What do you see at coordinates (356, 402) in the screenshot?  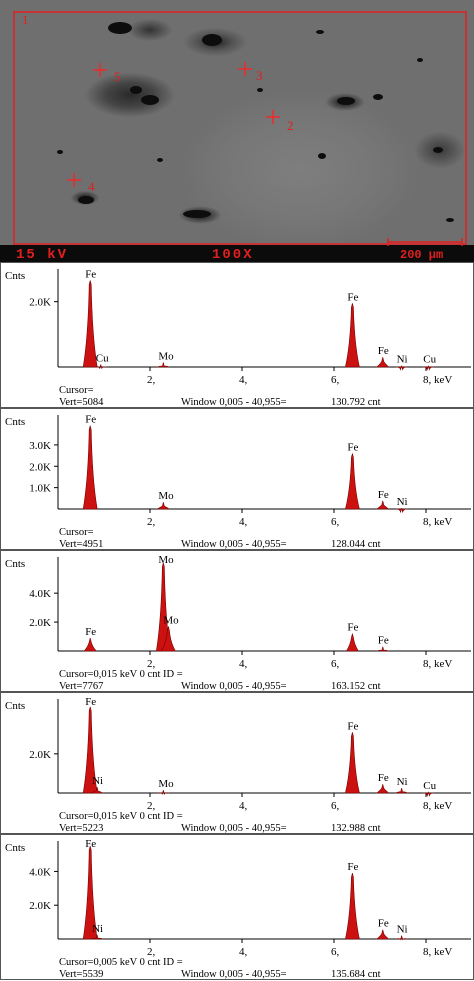 I see `total-count-readout: 130.792 cnt` at bounding box center [356, 402].